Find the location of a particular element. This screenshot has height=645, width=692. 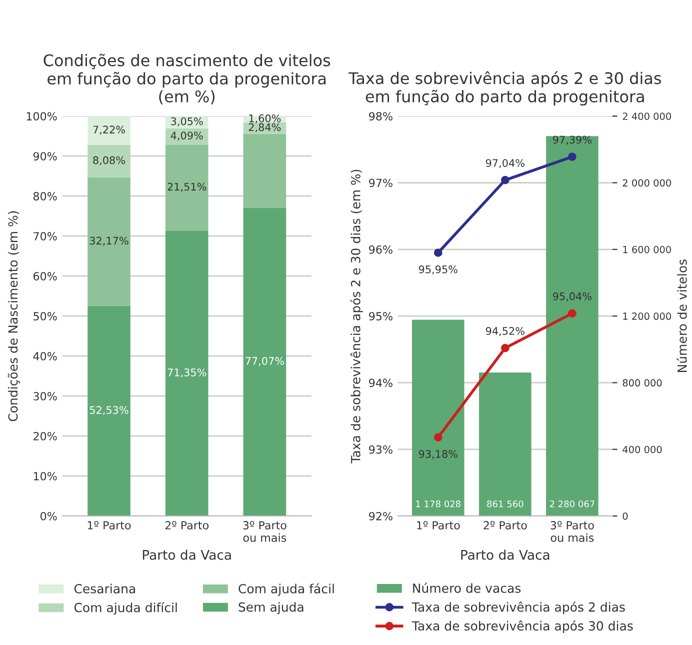

y-tick-label: 95% is located at coordinates (380, 316).